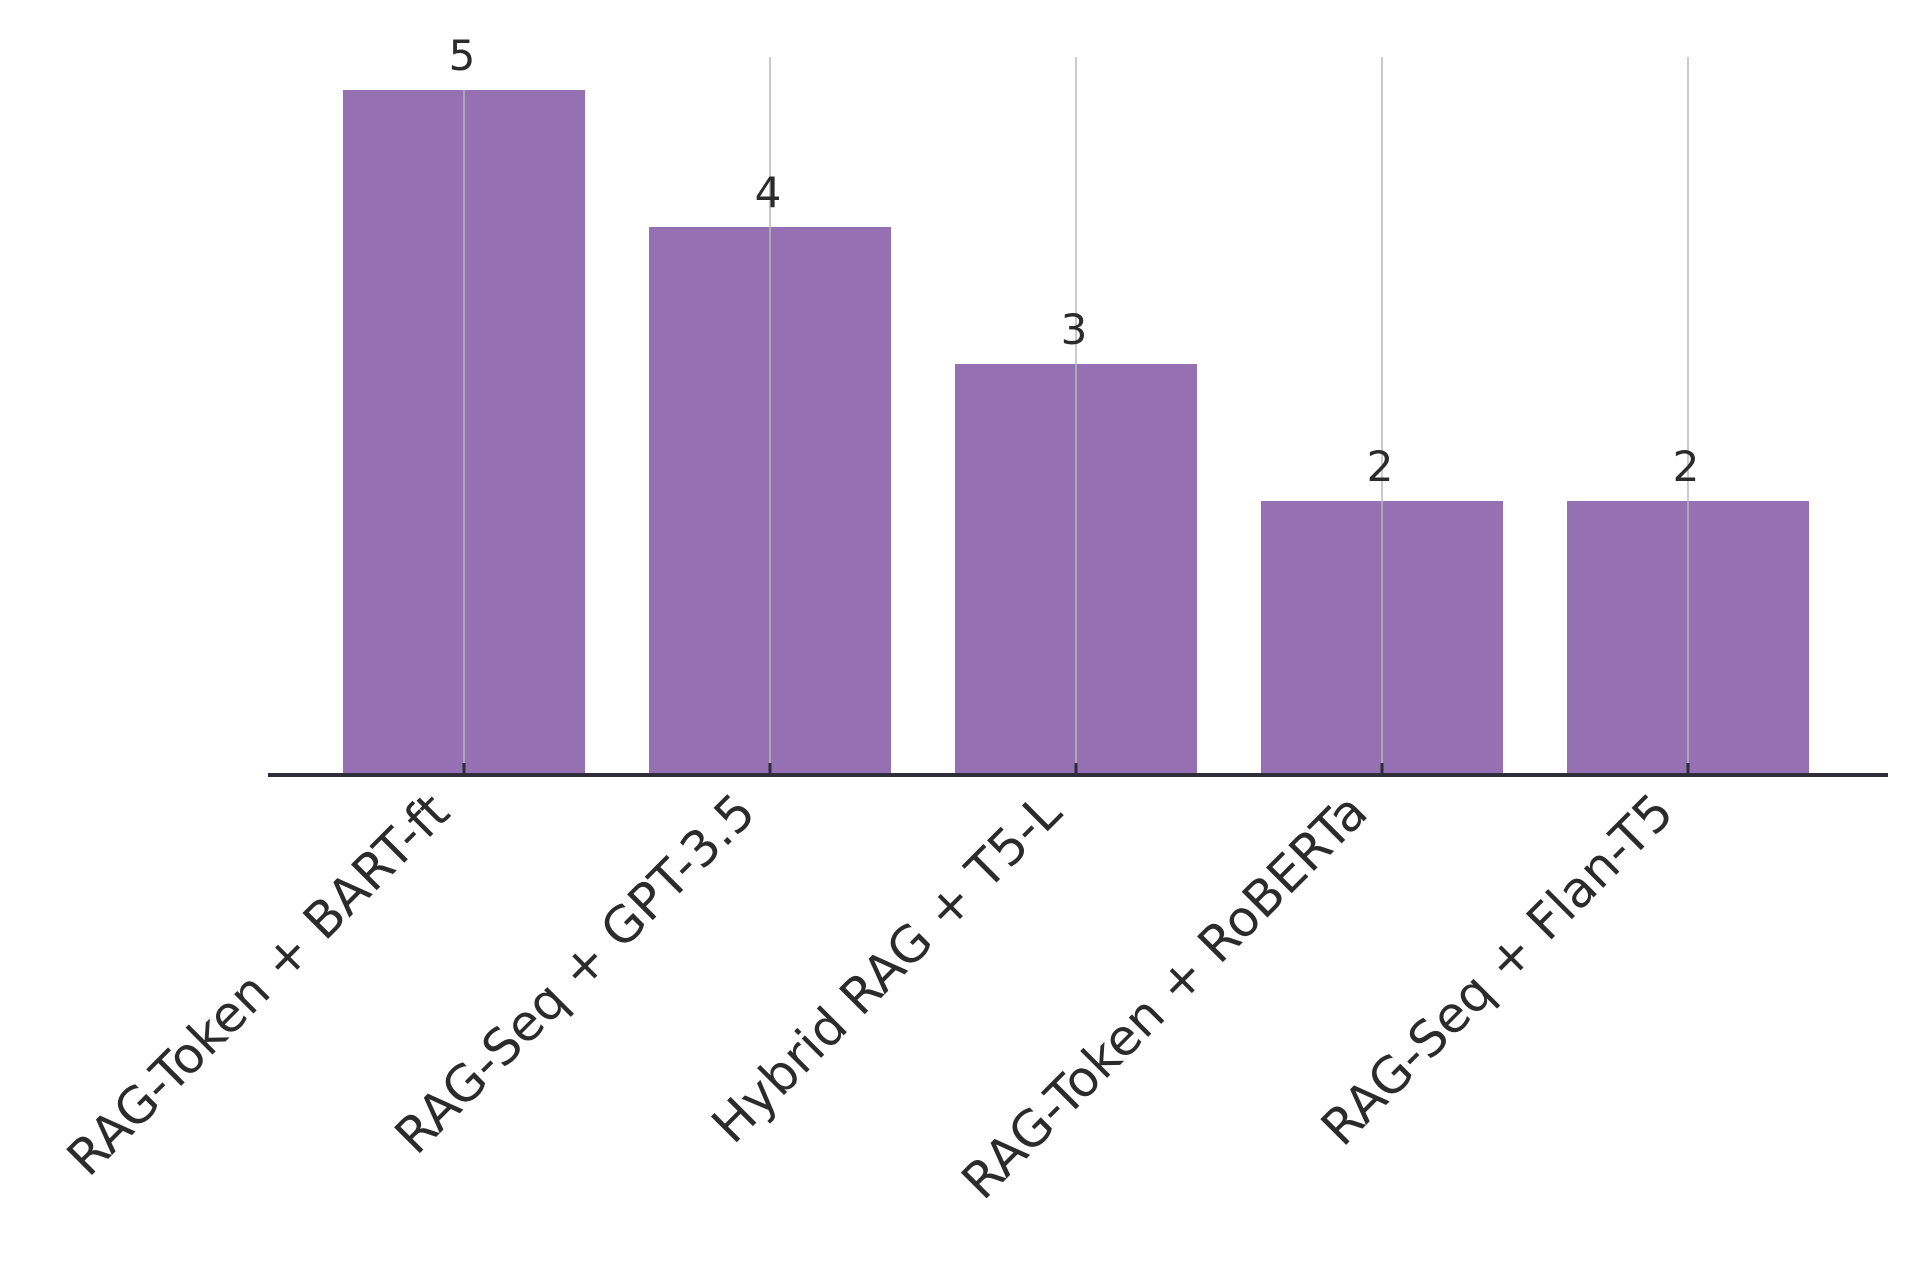  Describe the element at coordinates (462, 55) in the screenshot. I see `data-label-1: 5` at that location.